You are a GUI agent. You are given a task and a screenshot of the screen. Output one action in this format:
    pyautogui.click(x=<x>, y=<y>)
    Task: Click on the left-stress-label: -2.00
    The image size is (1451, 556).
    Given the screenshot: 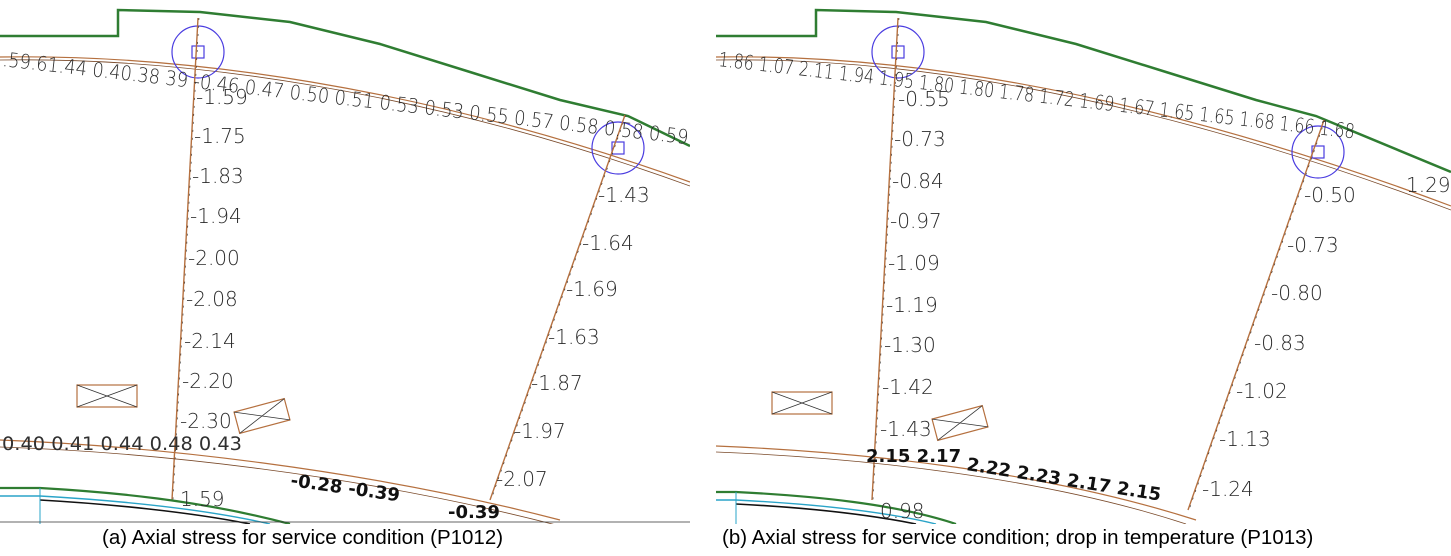 What is the action you would take?
    pyautogui.click(x=214, y=258)
    